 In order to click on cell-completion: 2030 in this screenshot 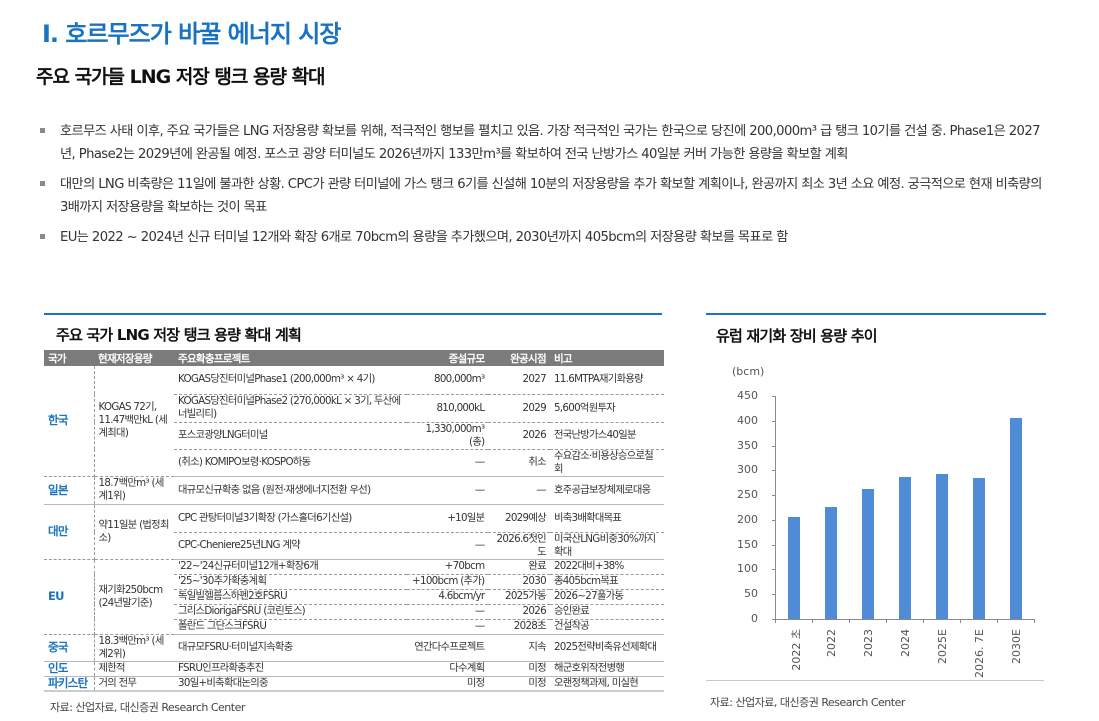, I will do `click(519, 582)`.